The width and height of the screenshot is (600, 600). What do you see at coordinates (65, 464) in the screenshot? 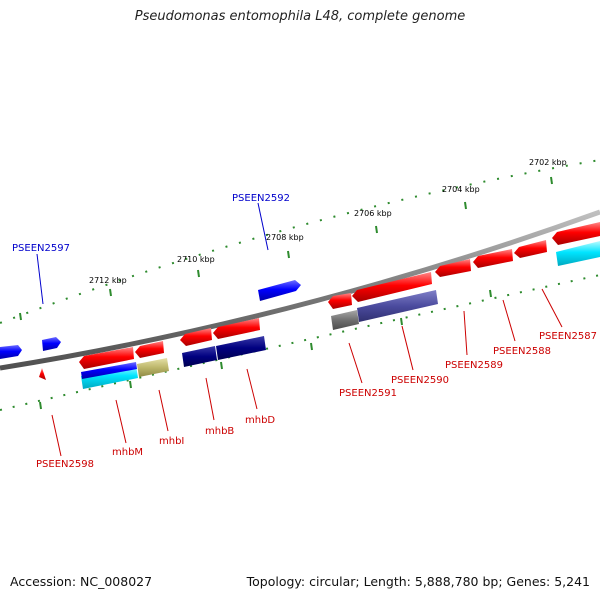
I see `gene-label: PSEEN2598` at bounding box center [65, 464].